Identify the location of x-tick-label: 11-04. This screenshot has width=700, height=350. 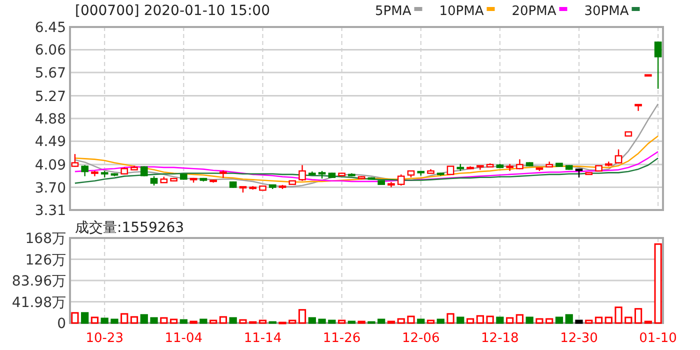
(183, 338).